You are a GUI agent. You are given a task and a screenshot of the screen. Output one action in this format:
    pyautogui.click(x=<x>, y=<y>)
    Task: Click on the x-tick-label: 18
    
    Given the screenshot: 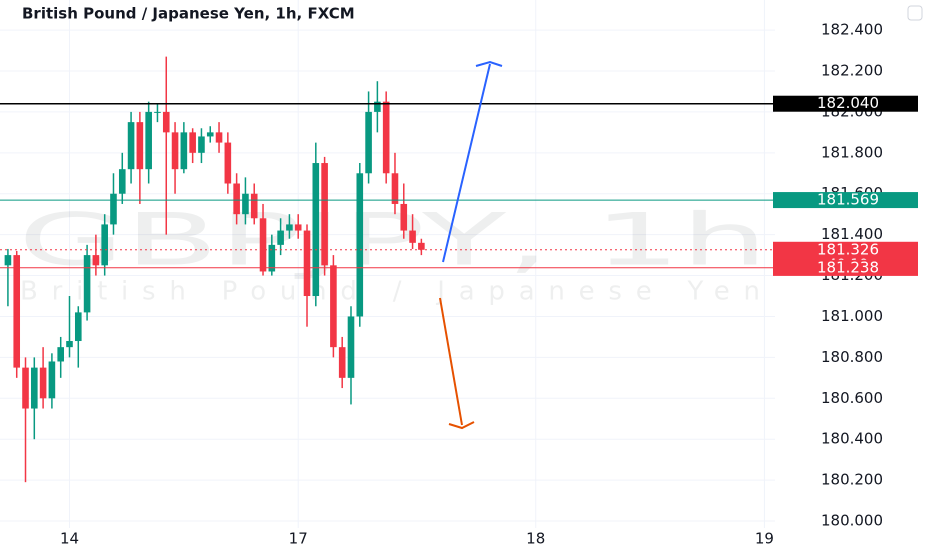 What is the action you would take?
    pyautogui.click(x=535, y=539)
    